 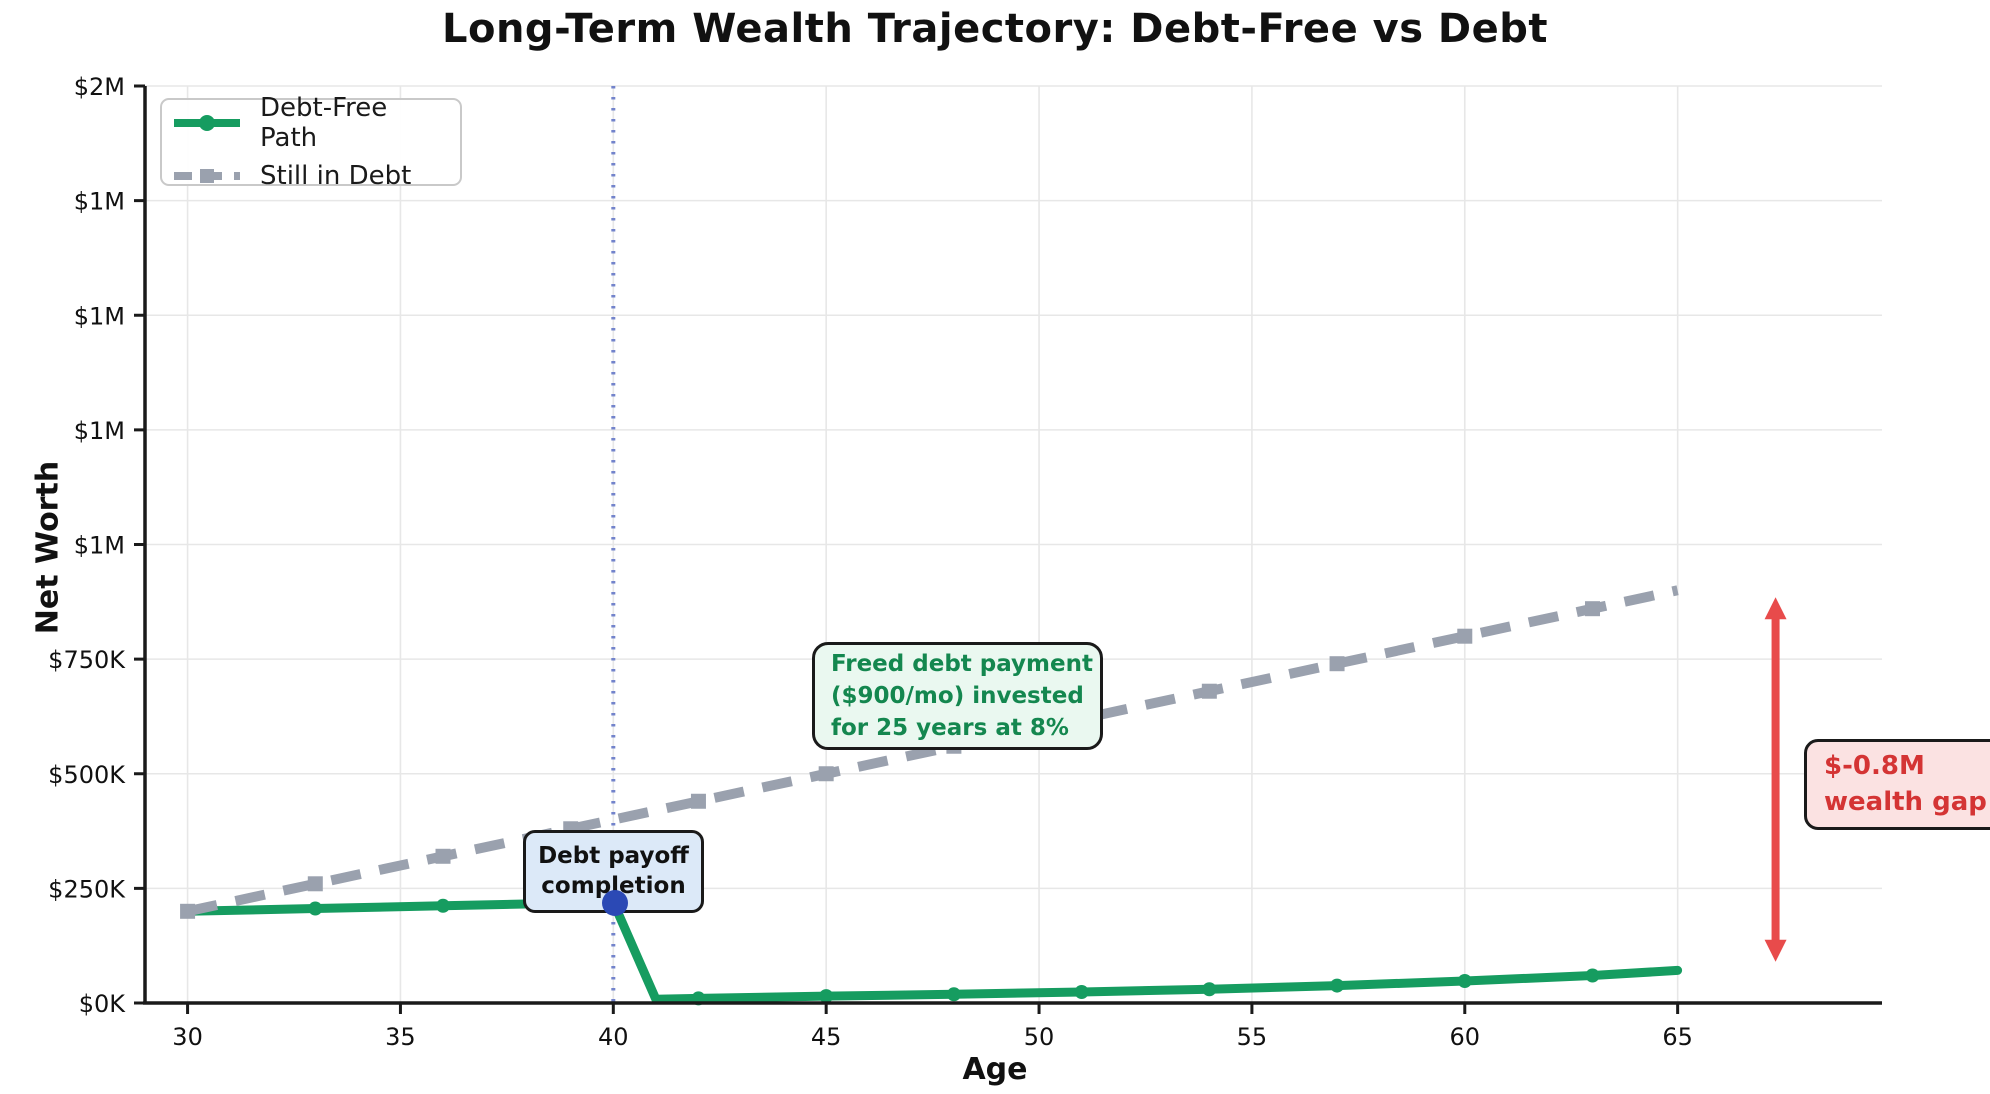 I want to click on wealth-gap-annotation-line1: $-0.8M, so click(x=1874, y=766).